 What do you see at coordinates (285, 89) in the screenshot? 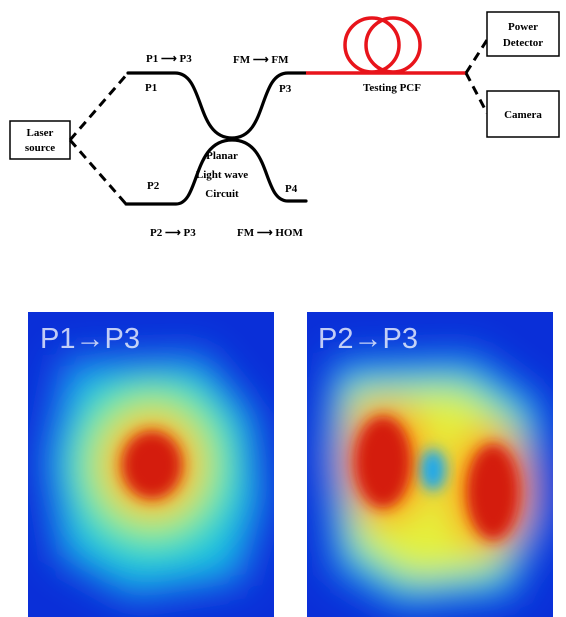
I see `port-p3-label: P3` at bounding box center [285, 89].